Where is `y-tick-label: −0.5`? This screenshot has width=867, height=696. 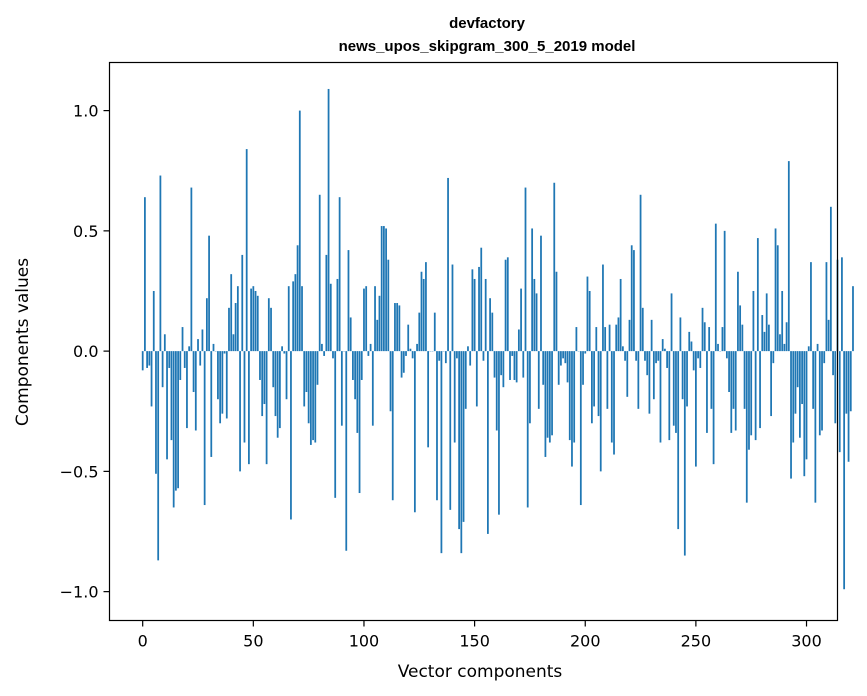 y-tick-label: −0.5 is located at coordinates (79, 471).